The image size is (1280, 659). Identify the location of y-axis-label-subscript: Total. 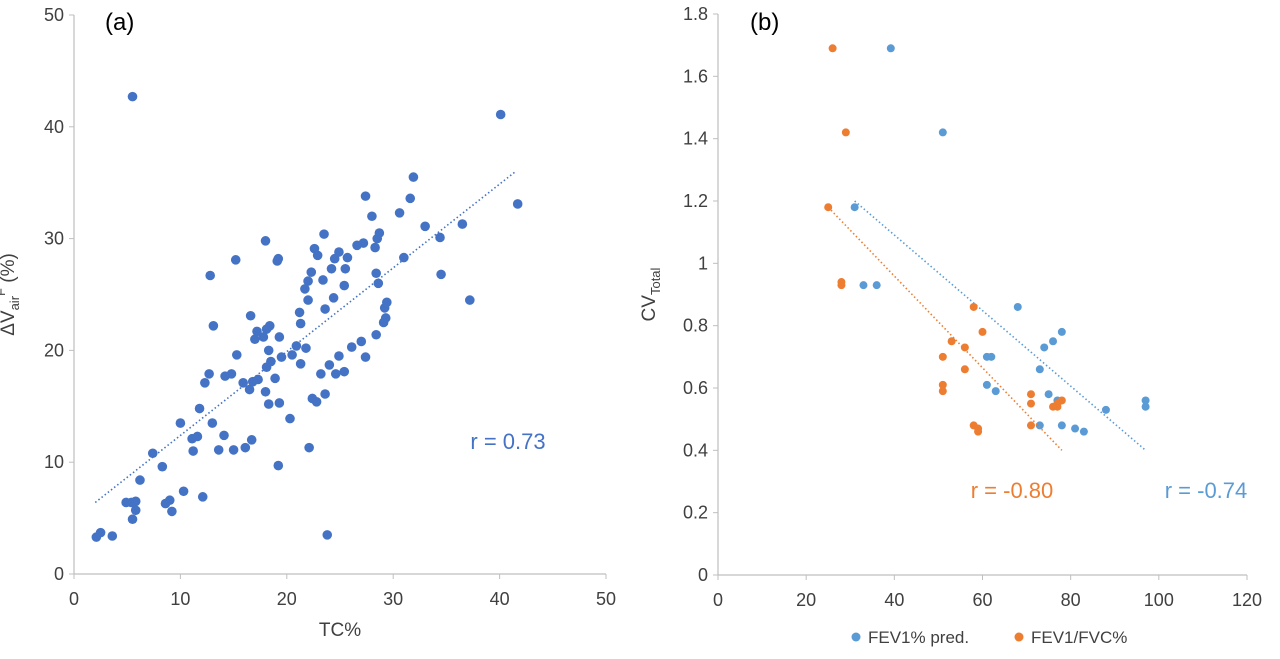
(655, 281).